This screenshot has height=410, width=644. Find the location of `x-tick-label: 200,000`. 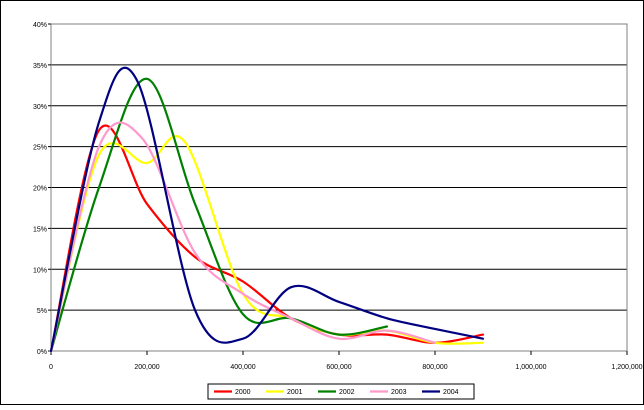

x-tick-label: 200,000 is located at coordinates (146, 367).